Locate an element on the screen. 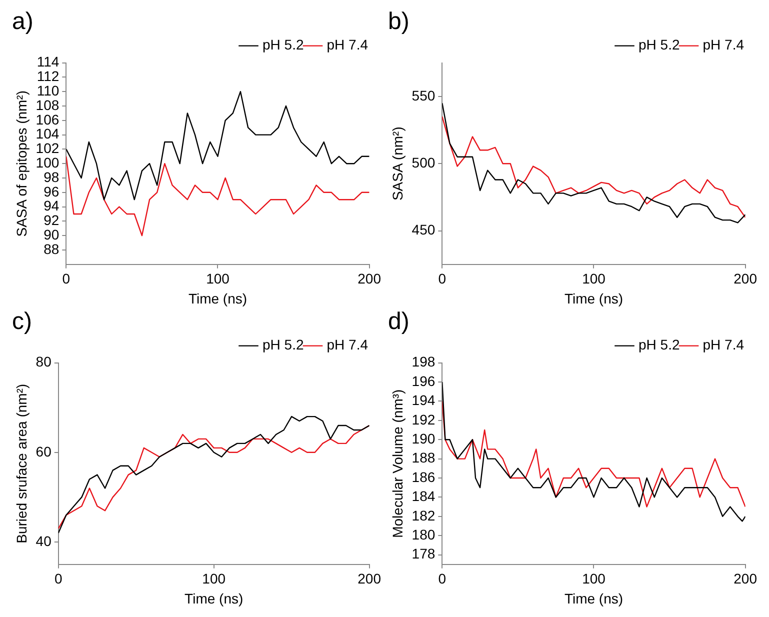 This screenshot has height=617, width=769. y-tick-label: 188 is located at coordinates (424, 458).